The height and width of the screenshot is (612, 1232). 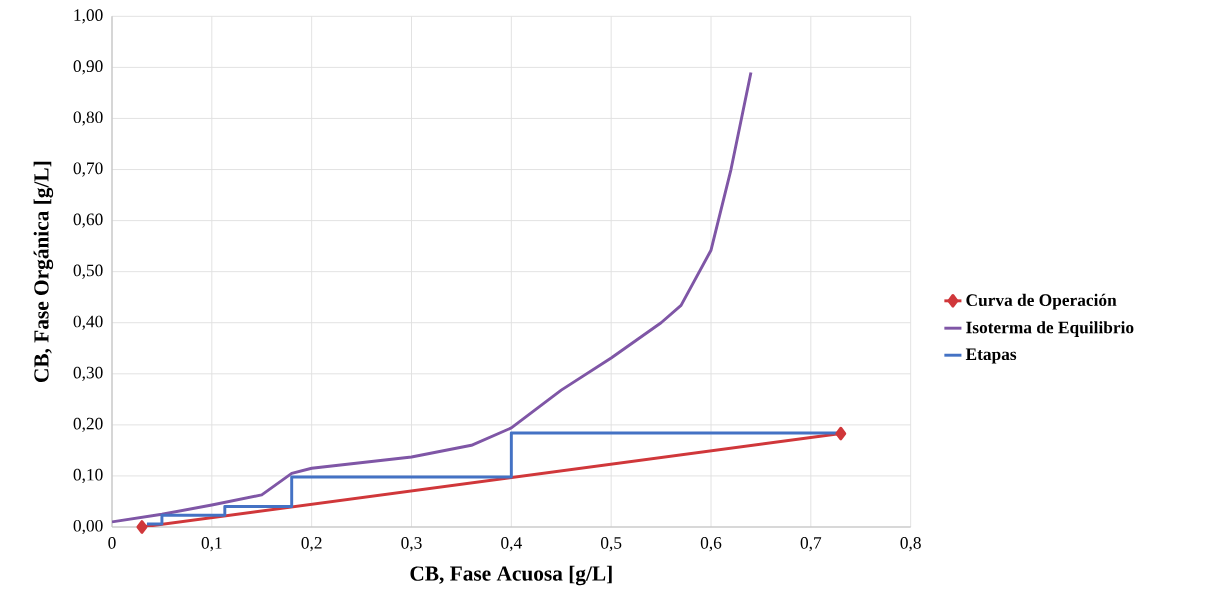 I want to click on y-tick-label: 0,30, so click(x=88, y=373).